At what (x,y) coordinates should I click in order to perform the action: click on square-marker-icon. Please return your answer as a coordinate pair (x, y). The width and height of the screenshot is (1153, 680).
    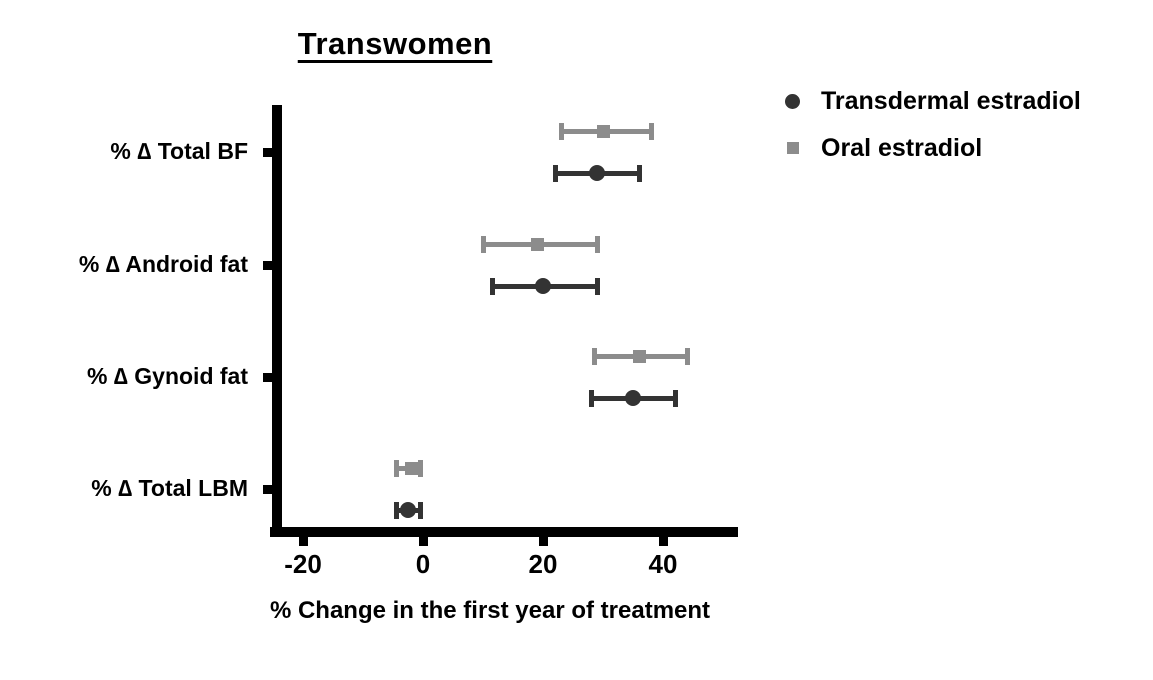
    Looking at the image, I should click on (793, 148).